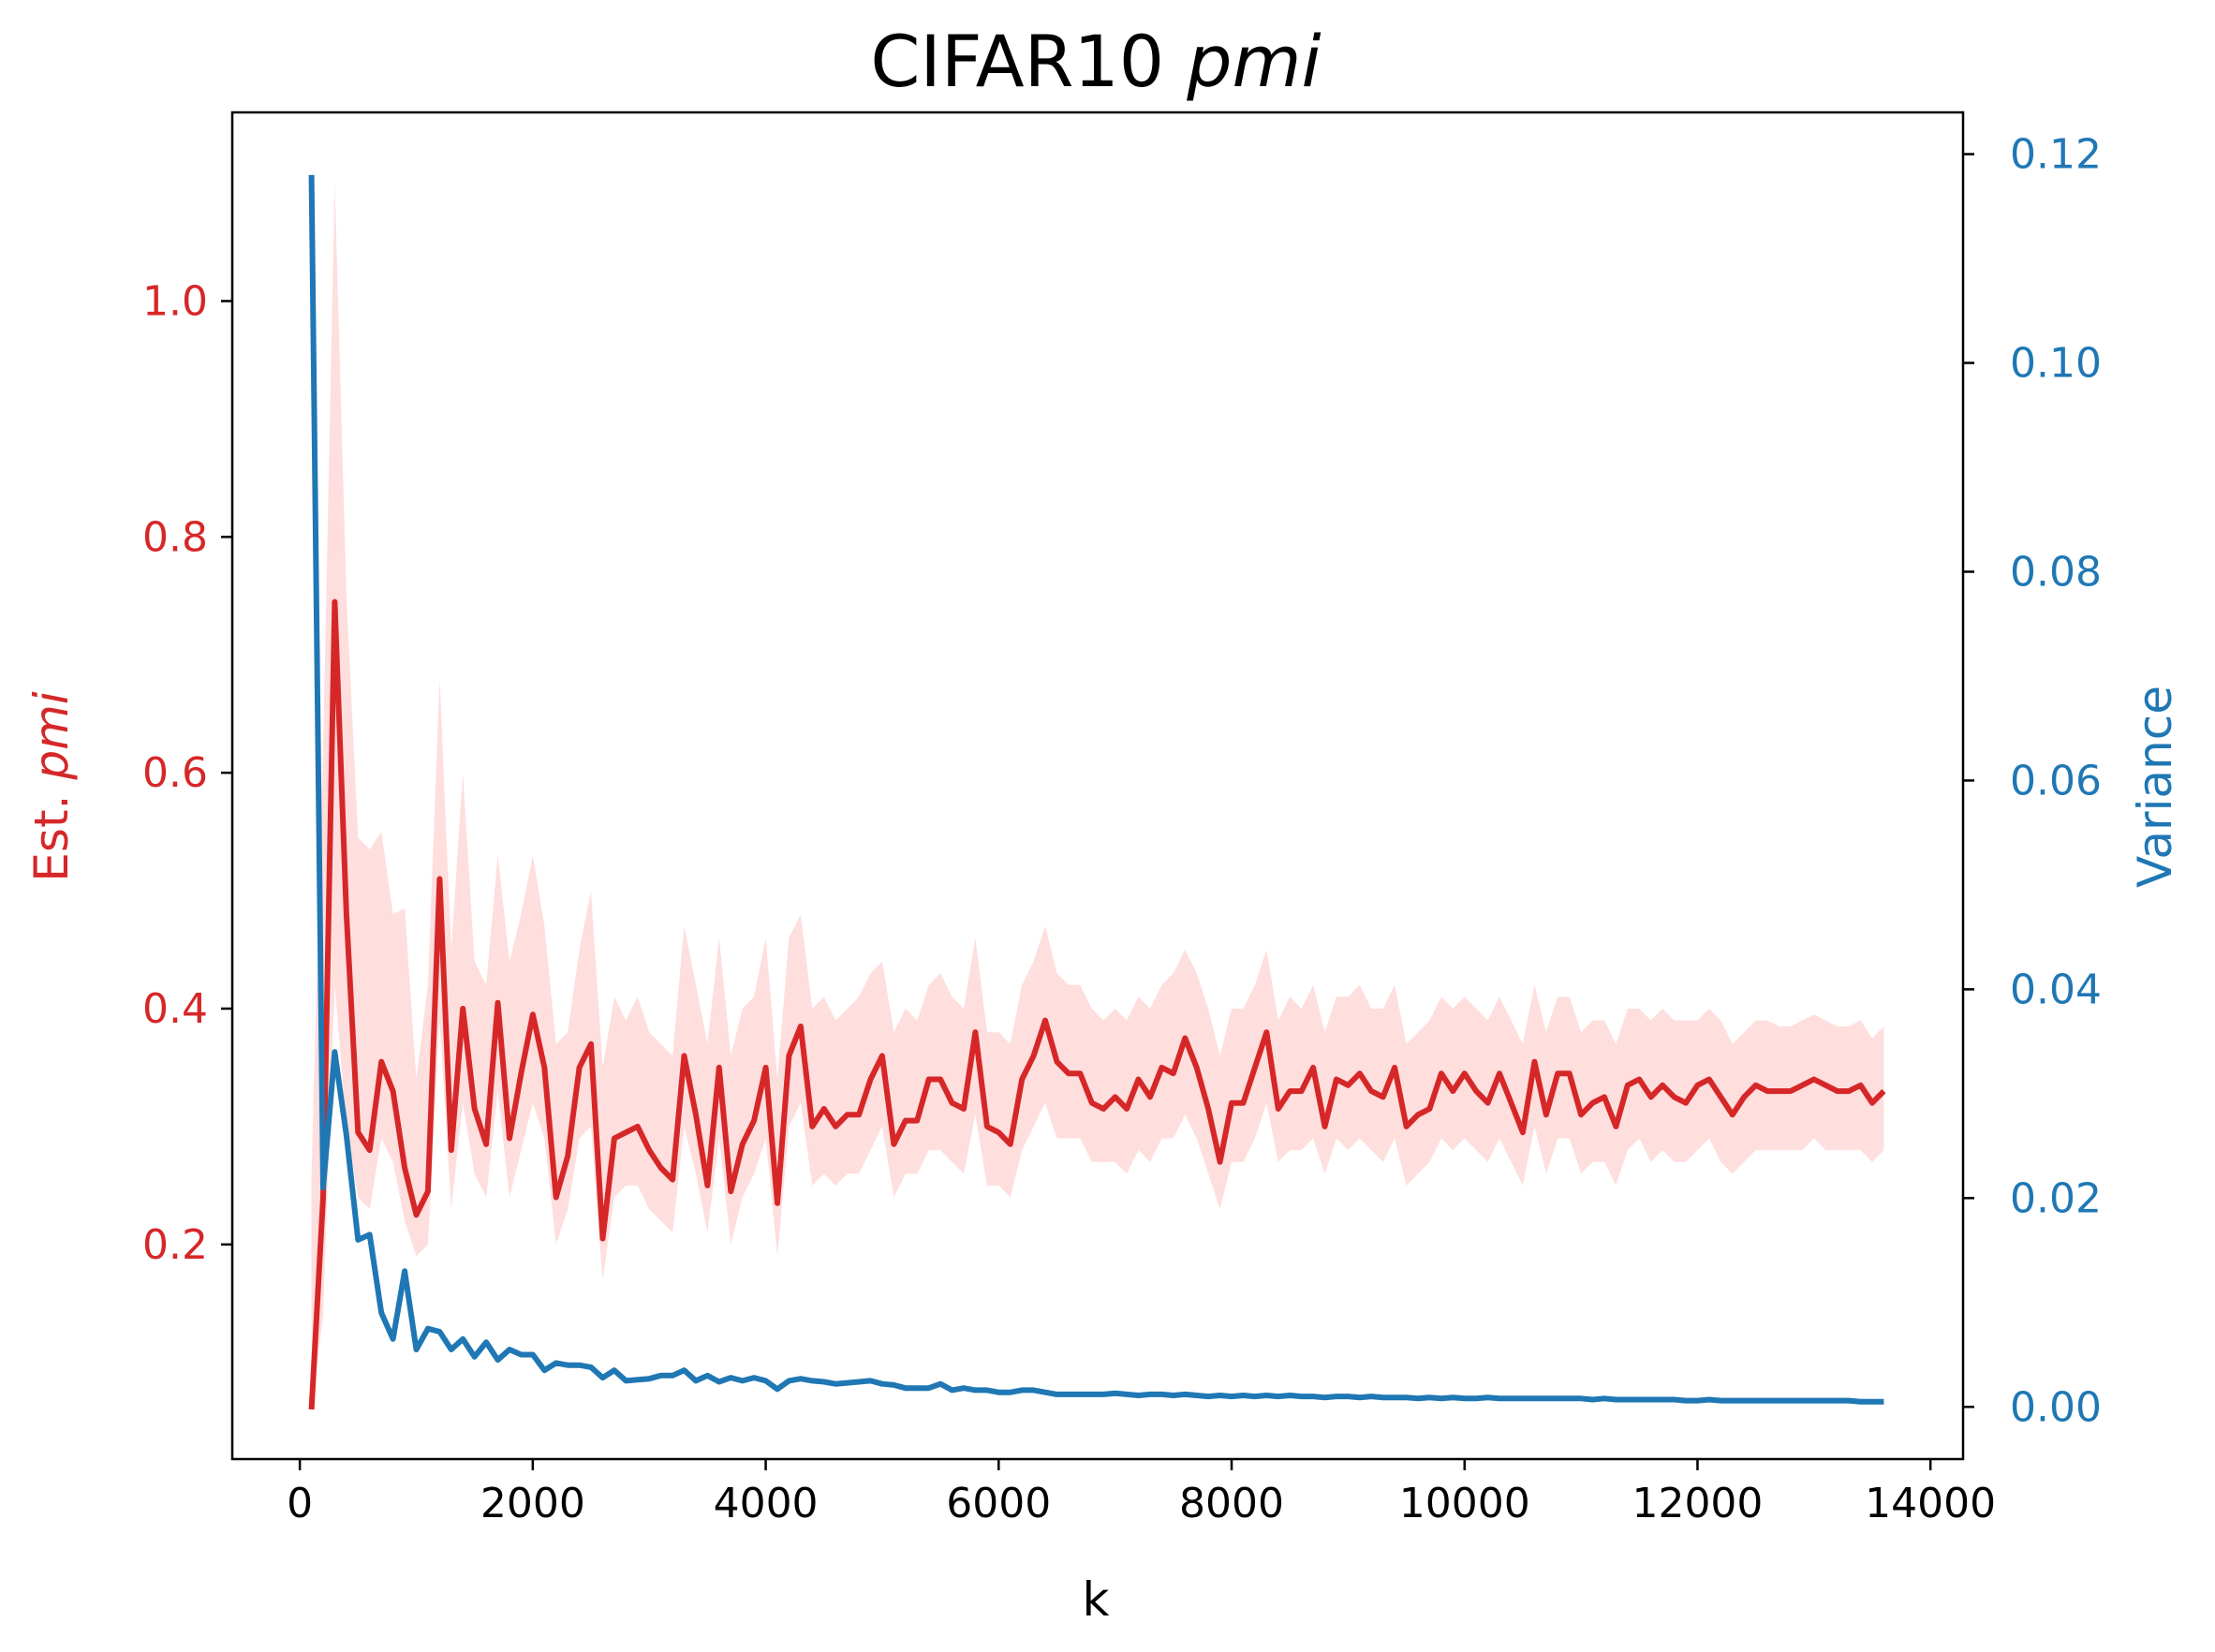 The width and height of the screenshot is (2215, 1652). Describe the element at coordinates (51, 735) in the screenshot. I see `y-axis-left-label-italic: pmi` at that location.